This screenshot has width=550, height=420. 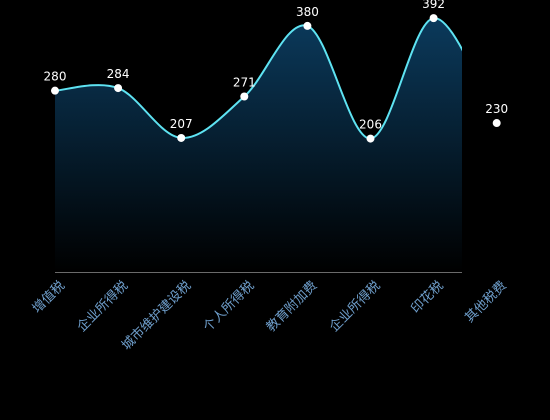 I want to click on x-tick-label: 印花税, so click(x=427, y=297).